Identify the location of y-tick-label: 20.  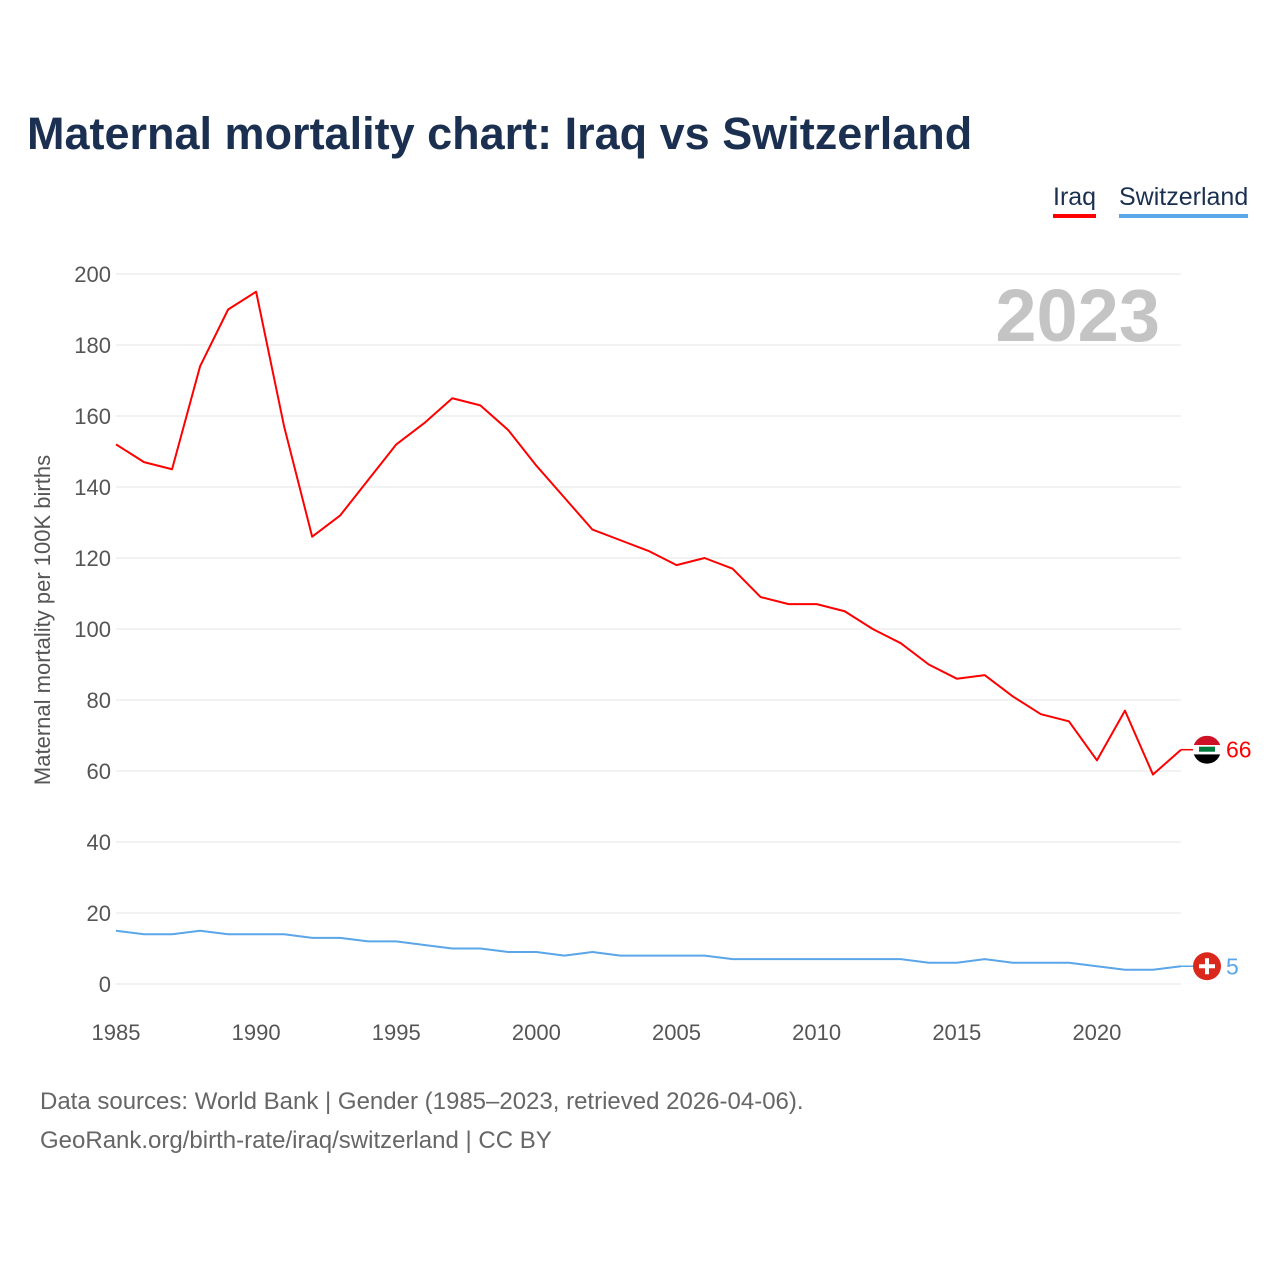
(99, 913).